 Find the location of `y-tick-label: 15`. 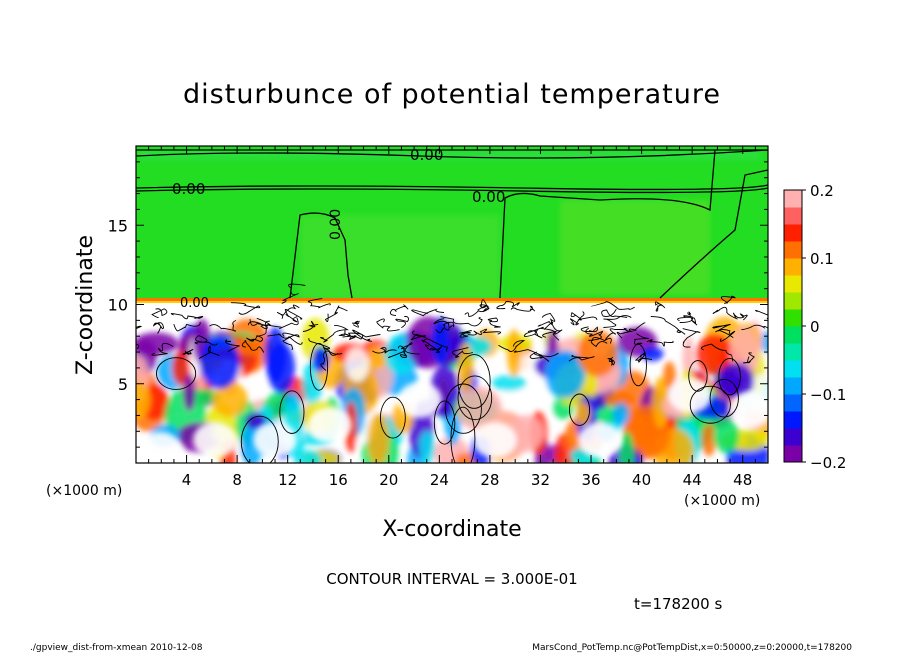

y-tick-label: 15 is located at coordinates (118, 225).